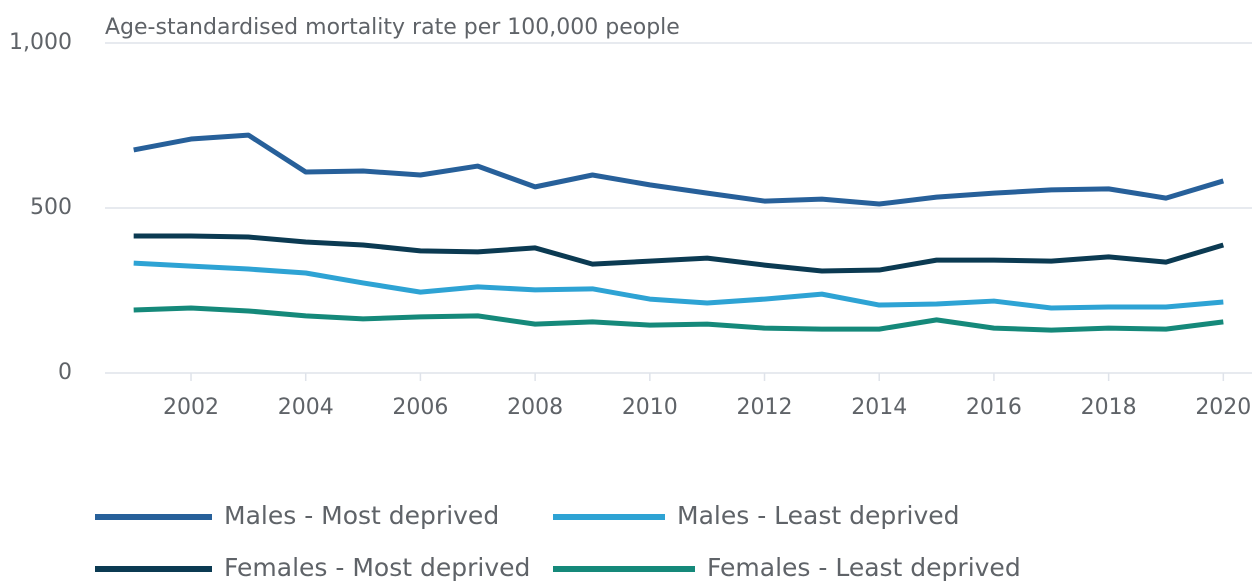 The height and width of the screenshot is (583, 1260). I want to click on x-tick-label: 2014, so click(879, 407).